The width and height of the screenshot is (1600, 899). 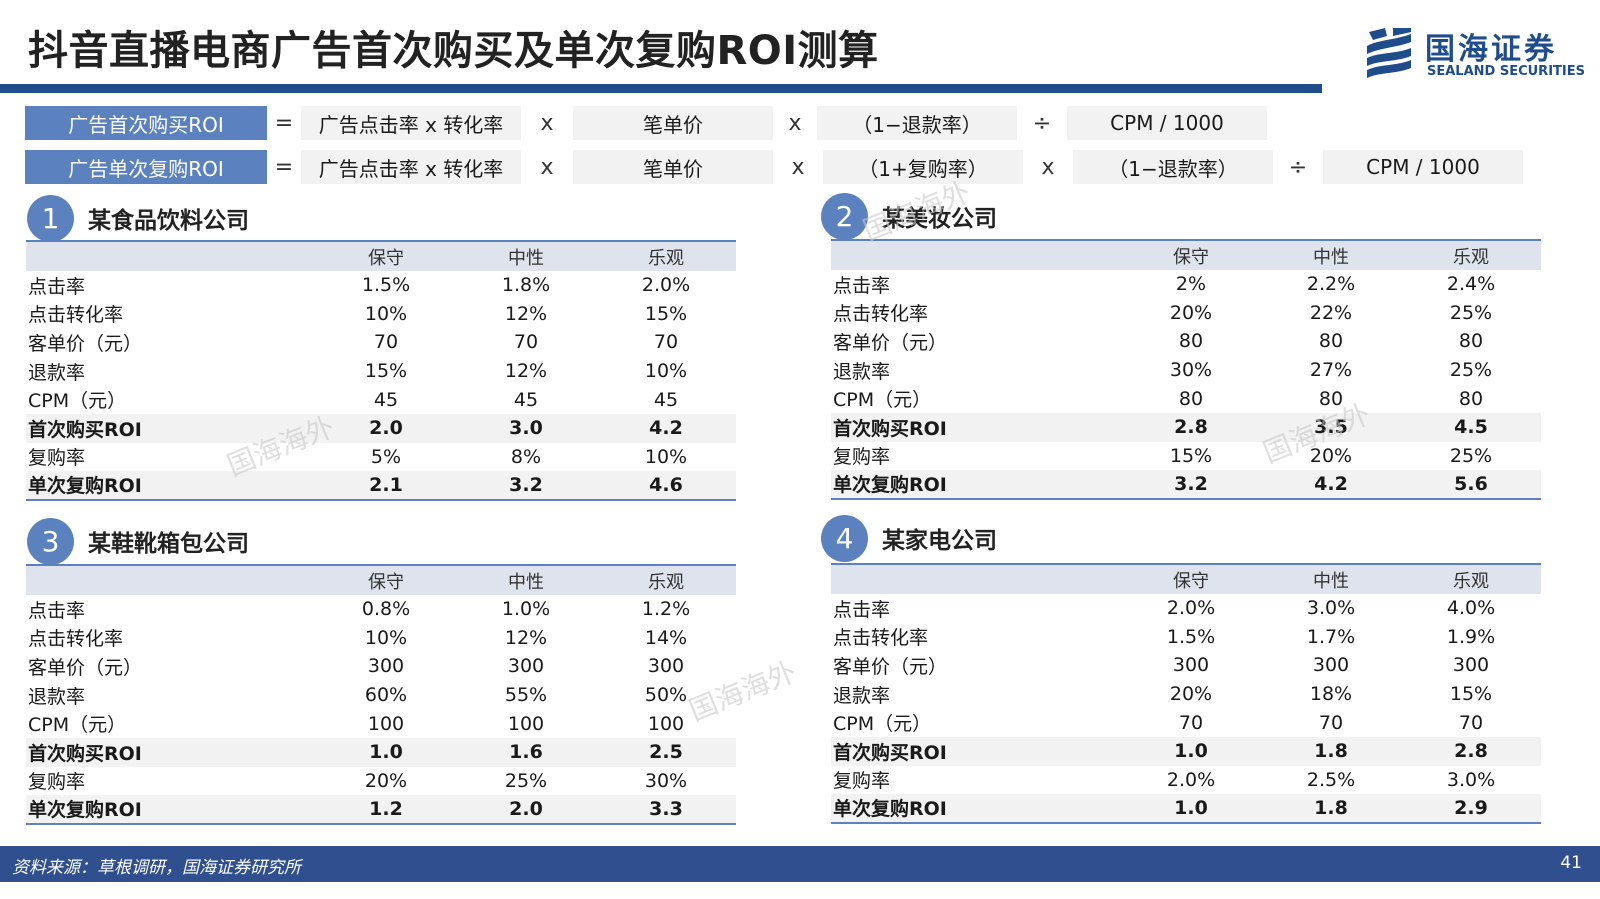 I want to click on section-header-appliance: 4 某家电公司, so click(x=909, y=538).